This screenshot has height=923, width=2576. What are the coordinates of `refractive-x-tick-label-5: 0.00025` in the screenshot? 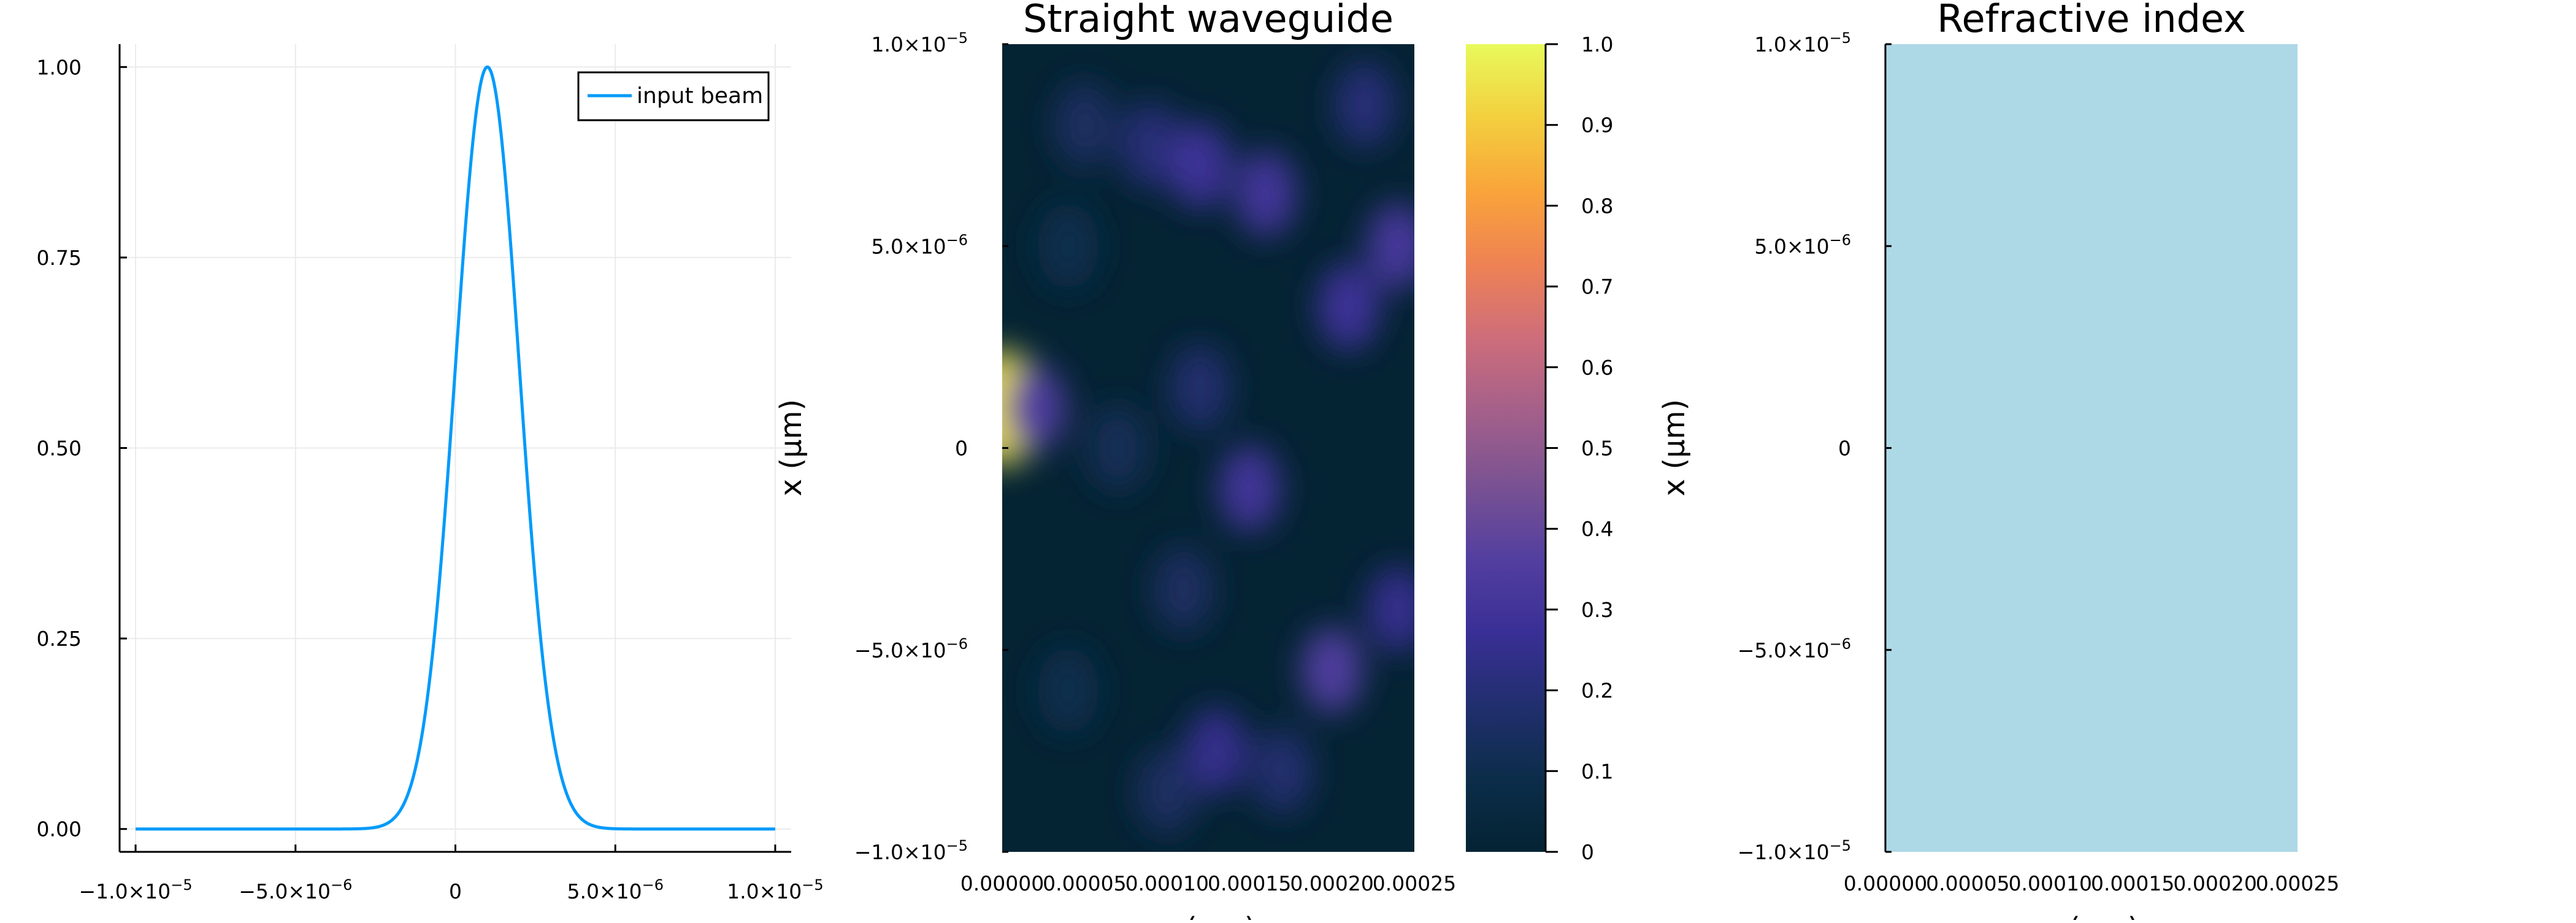 It's located at (2297, 883).